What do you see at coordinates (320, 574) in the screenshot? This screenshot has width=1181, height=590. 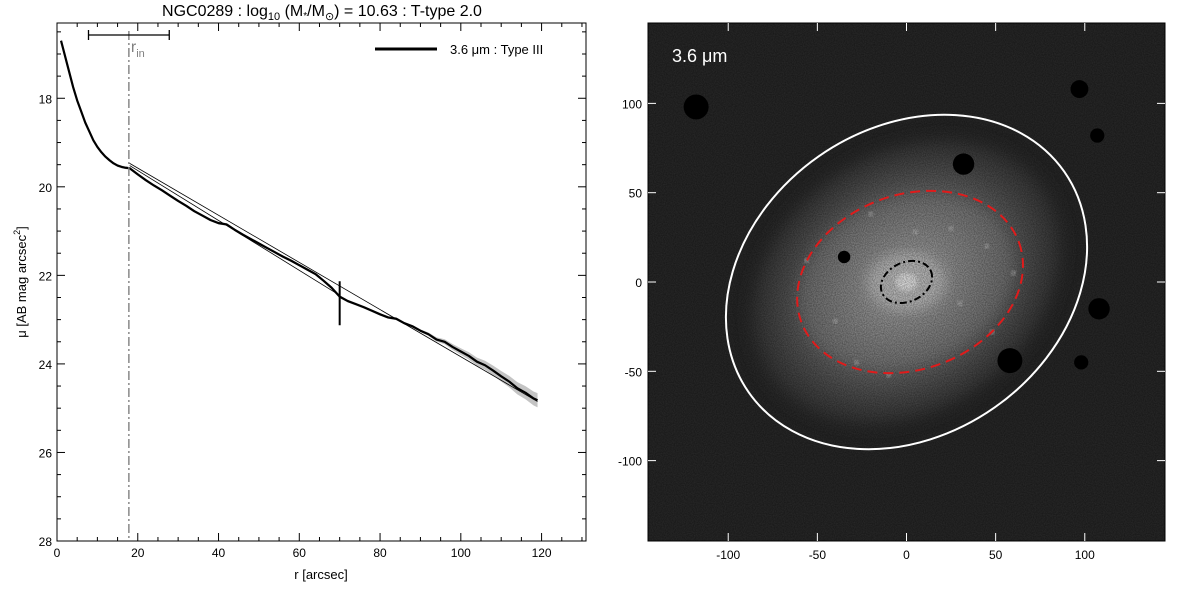 I see `profile-x-axis-label: r [arcsec]` at bounding box center [320, 574].